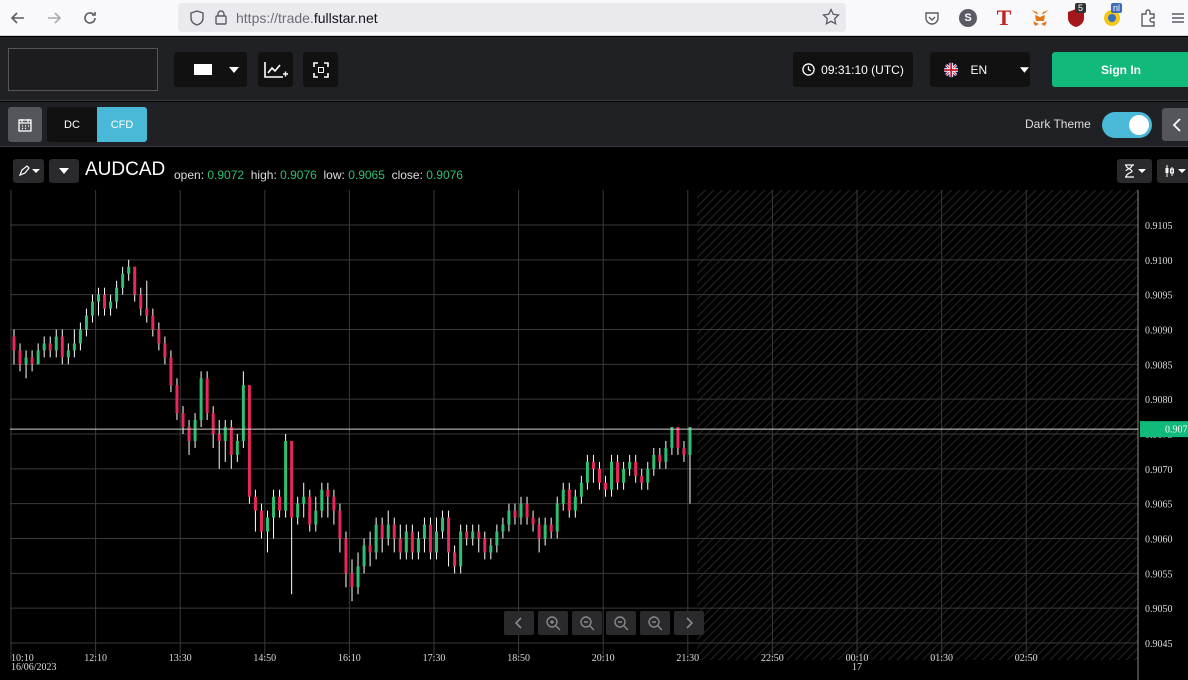 Image resolution: width=1188 pixels, height=680 pixels. What do you see at coordinates (968, 18) in the screenshot?
I see `extension-s-icon: S` at bounding box center [968, 18].